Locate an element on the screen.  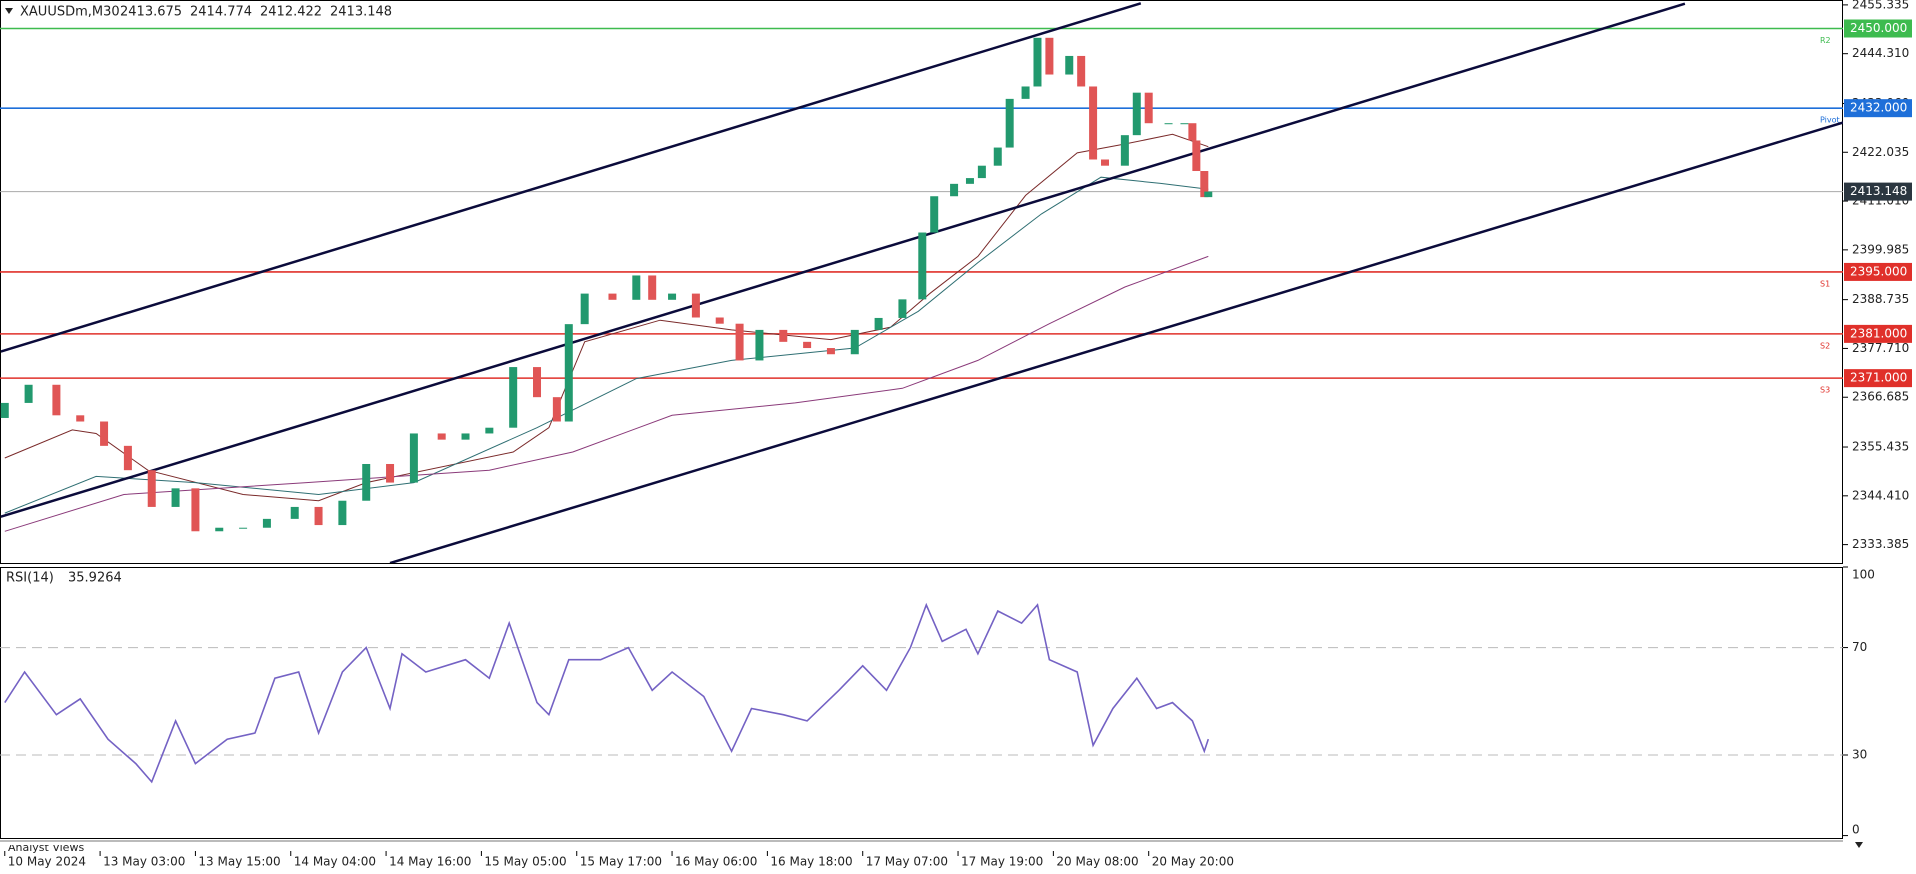
menu-icon is located at coordinates (9, 11).